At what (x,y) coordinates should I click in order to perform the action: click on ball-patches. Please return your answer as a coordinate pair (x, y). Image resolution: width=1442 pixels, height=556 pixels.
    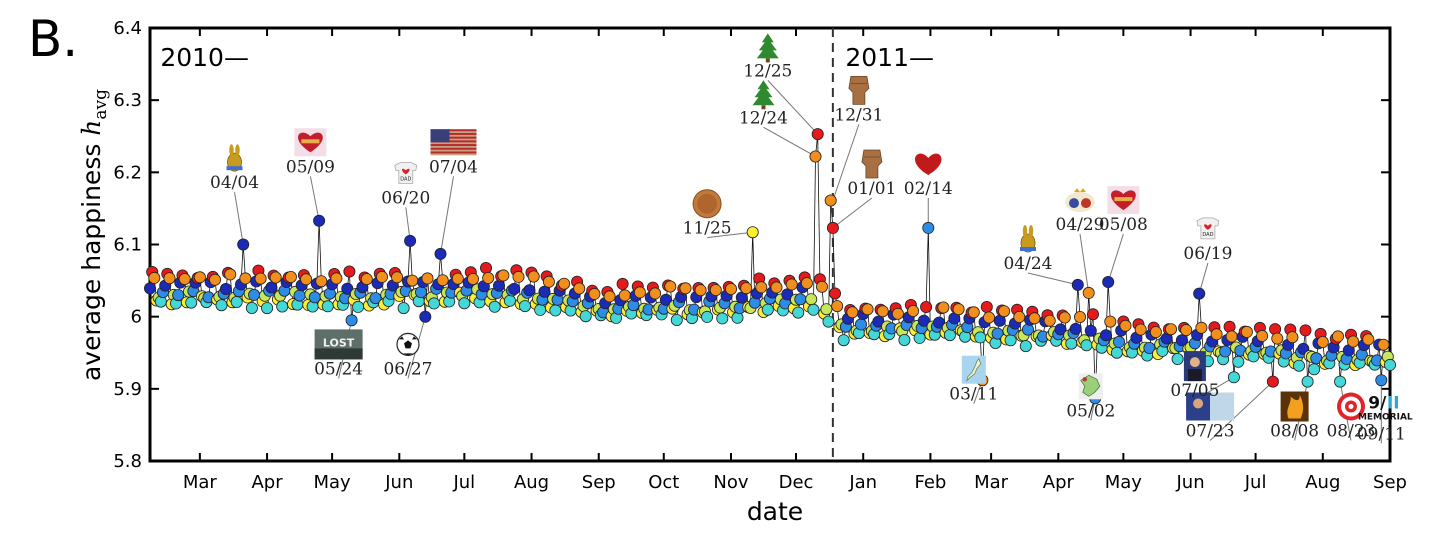
    Looking at the image, I should click on (408, 346).